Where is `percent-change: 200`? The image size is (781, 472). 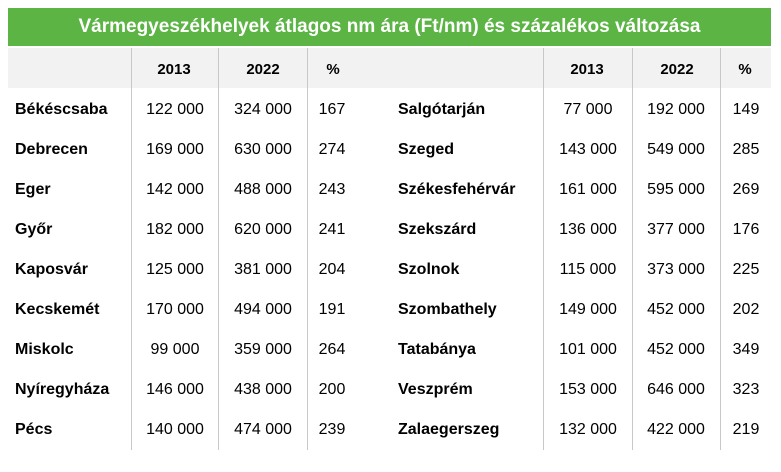
percent-change: 200 is located at coordinates (332, 389).